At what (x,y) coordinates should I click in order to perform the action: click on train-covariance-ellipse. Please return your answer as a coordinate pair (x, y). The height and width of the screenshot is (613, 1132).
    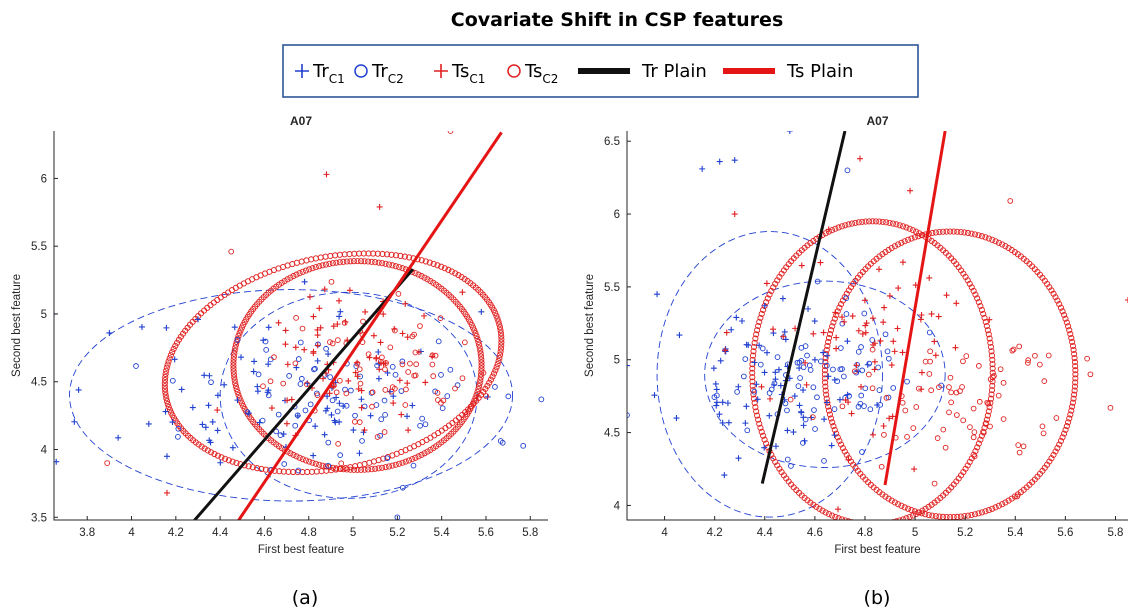
    Looking at the image, I should click on (825, 374).